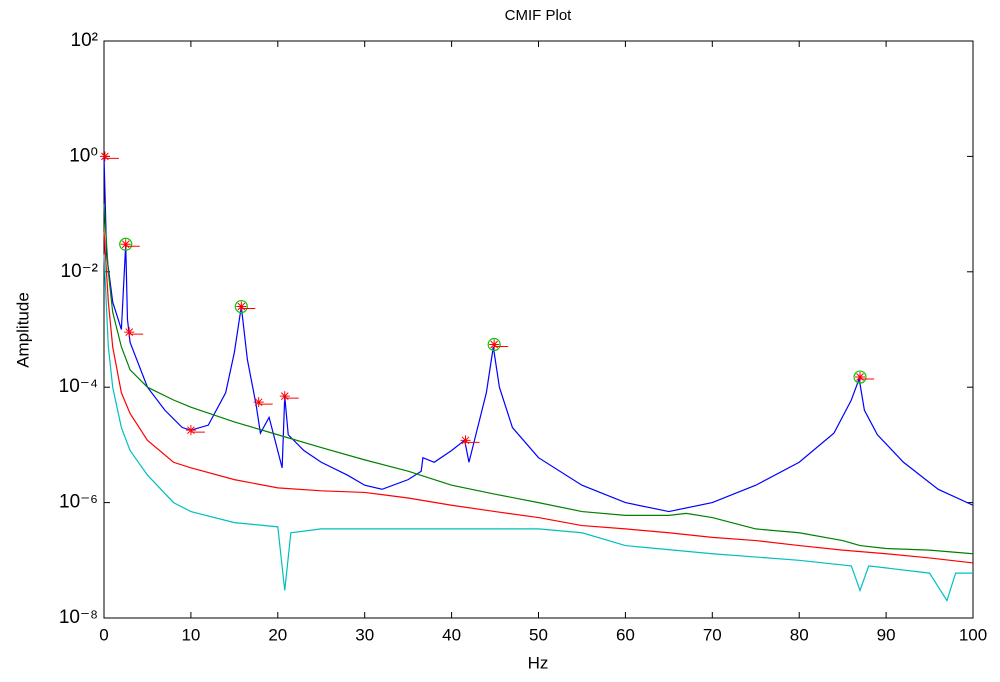 This screenshot has width=1000, height=682. What do you see at coordinates (78, 502) in the screenshot?
I see `y-tick-label: 10⁻⁶` at bounding box center [78, 502].